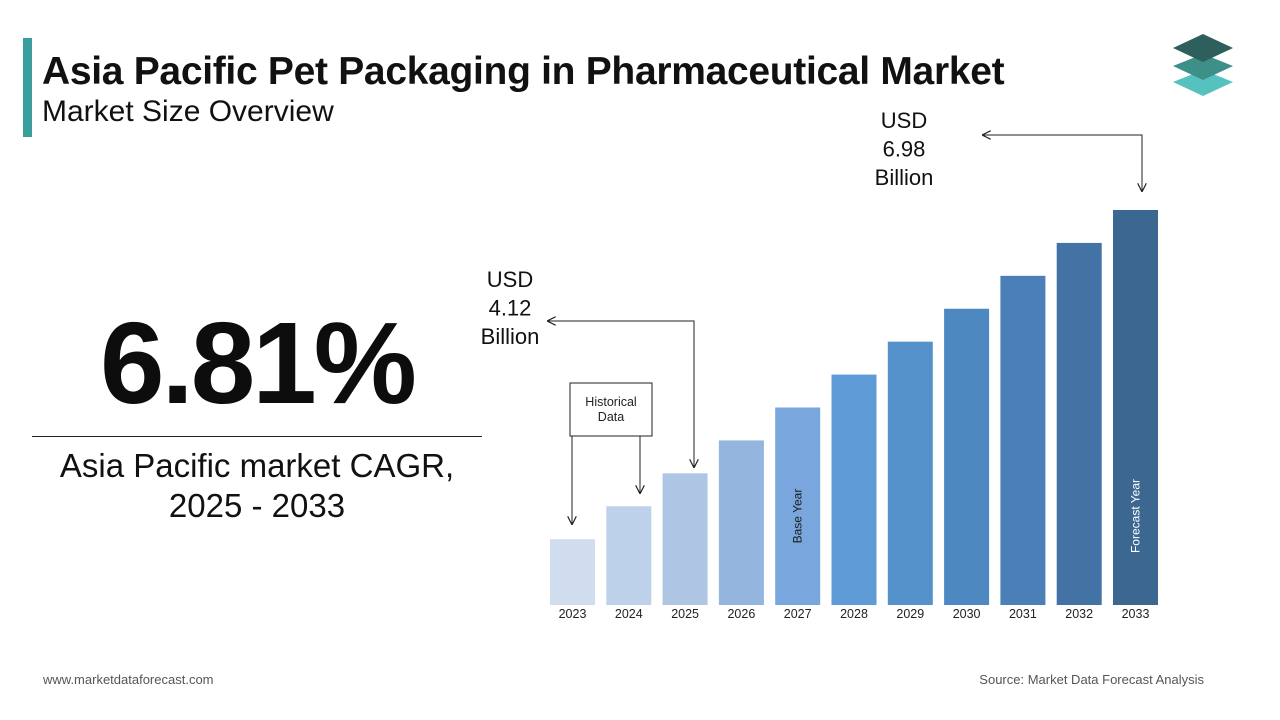 The width and height of the screenshot is (1280, 720). What do you see at coordinates (257, 505) in the screenshot?
I see `cagr-label-line2: 2025 - 2033` at bounding box center [257, 505].